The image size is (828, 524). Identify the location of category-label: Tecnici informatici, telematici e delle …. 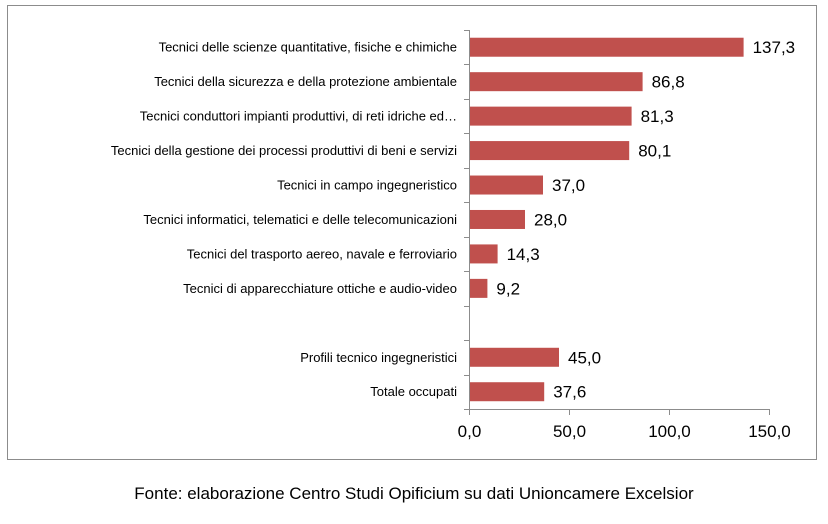
(300, 219).